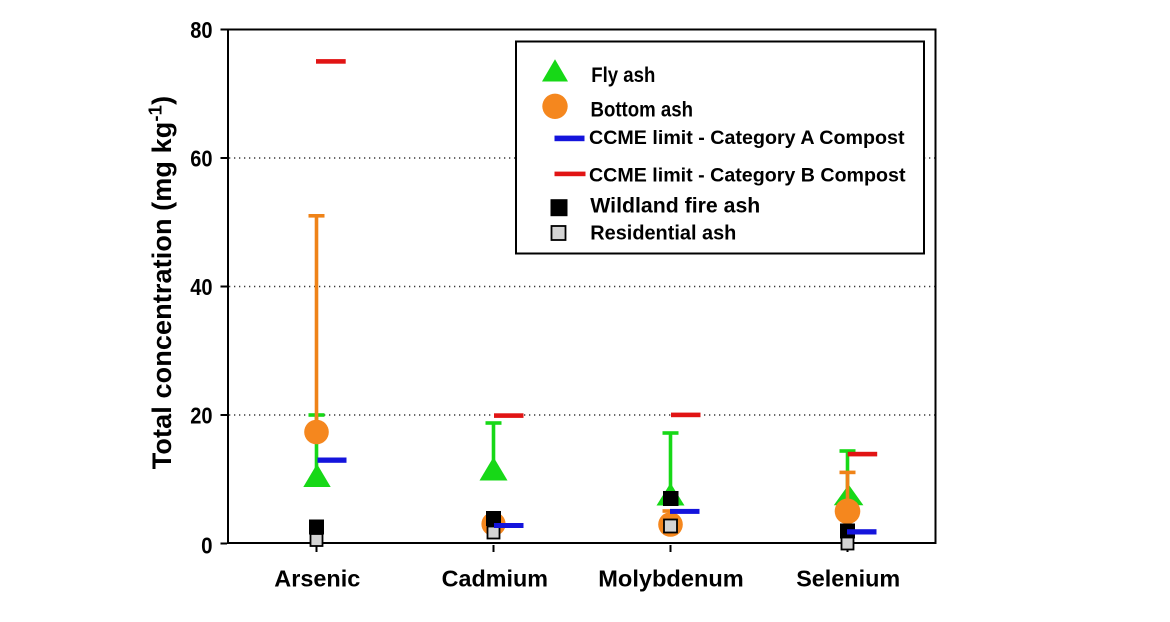 The width and height of the screenshot is (1170, 622). I want to click on svg-text: 0, so click(206, 546).